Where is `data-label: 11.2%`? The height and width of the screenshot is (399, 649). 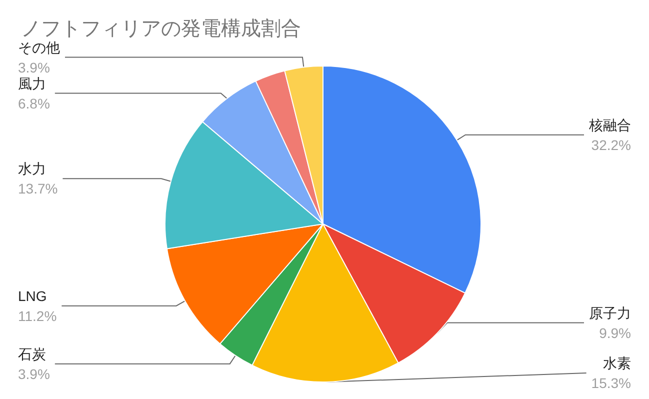
data-label: 11.2% is located at coordinates (37, 316).